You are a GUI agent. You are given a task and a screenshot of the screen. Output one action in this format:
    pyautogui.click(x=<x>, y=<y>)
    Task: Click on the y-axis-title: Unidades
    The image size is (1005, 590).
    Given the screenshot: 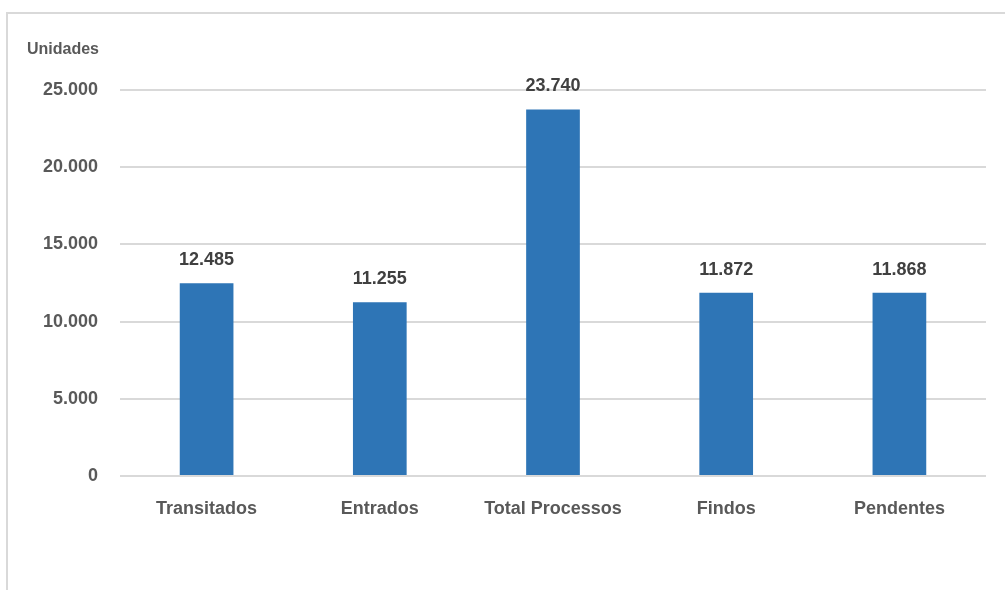 What is the action you would take?
    pyautogui.click(x=63, y=49)
    